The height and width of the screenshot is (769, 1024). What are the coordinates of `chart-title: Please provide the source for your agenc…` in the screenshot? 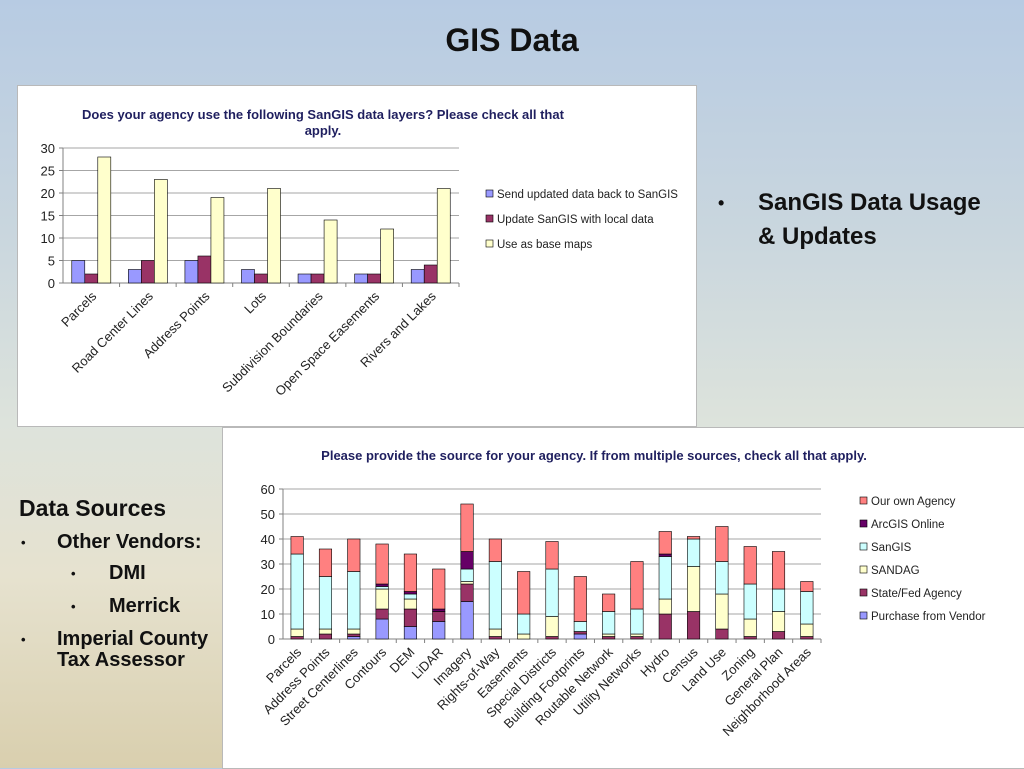 It's located at (594, 455).